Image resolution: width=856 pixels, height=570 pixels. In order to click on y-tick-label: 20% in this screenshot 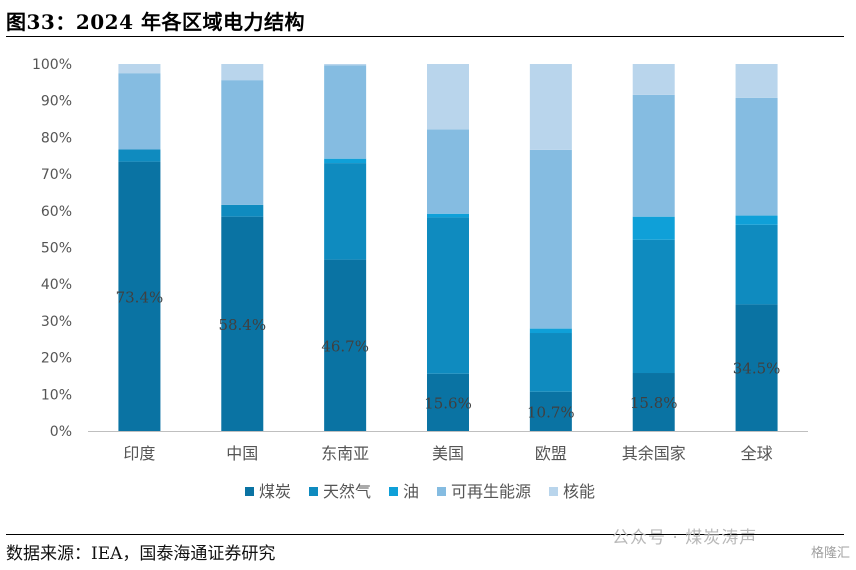, I will do `click(56, 359)`.